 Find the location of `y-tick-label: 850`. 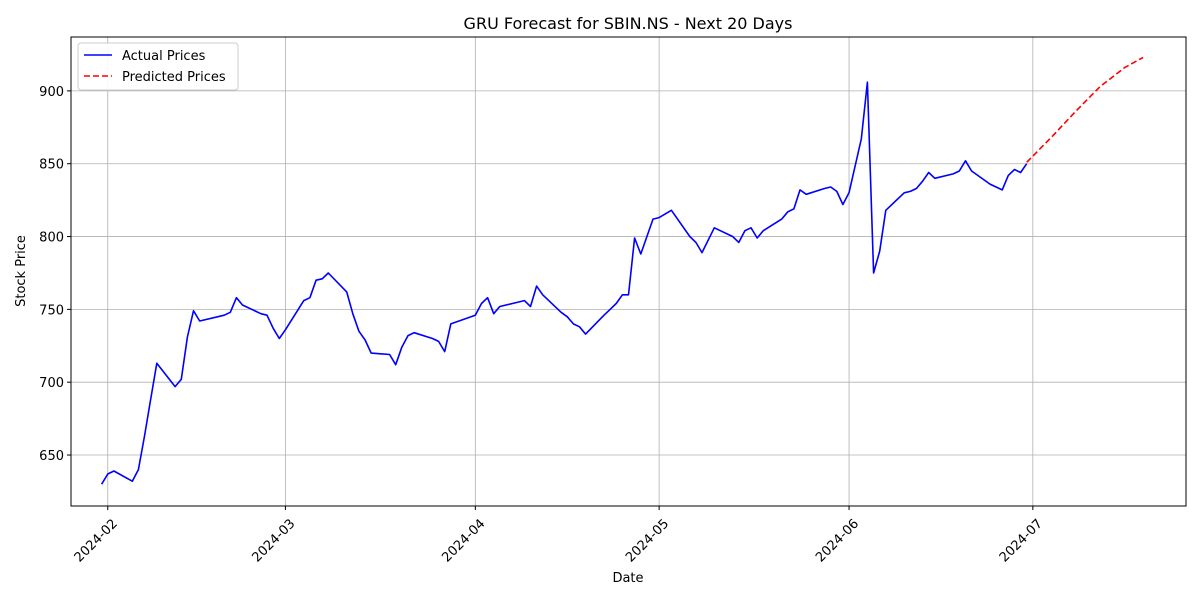

y-tick-label: 850 is located at coordinates (51, 165).